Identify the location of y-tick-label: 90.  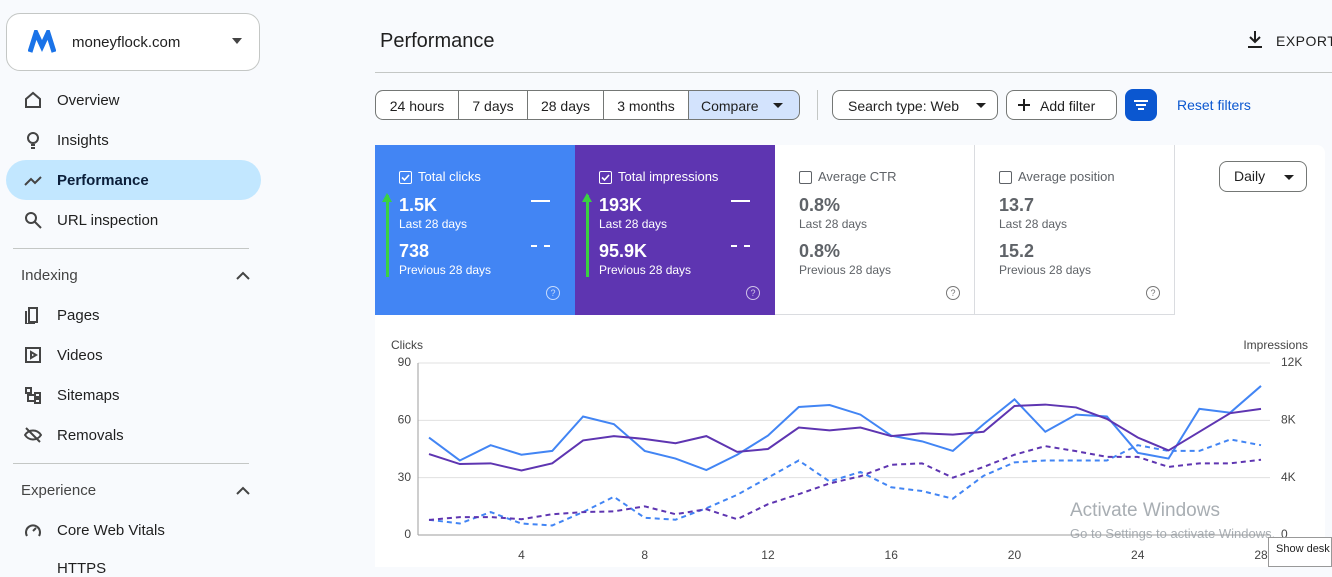
(405, 362).